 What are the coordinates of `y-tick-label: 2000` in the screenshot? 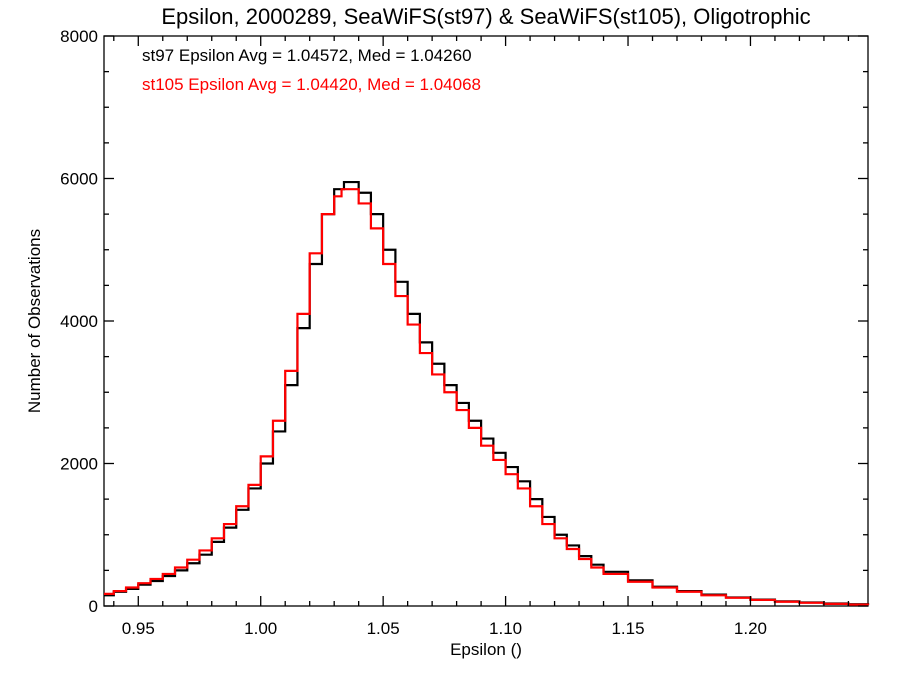 It's located at (79, 464).